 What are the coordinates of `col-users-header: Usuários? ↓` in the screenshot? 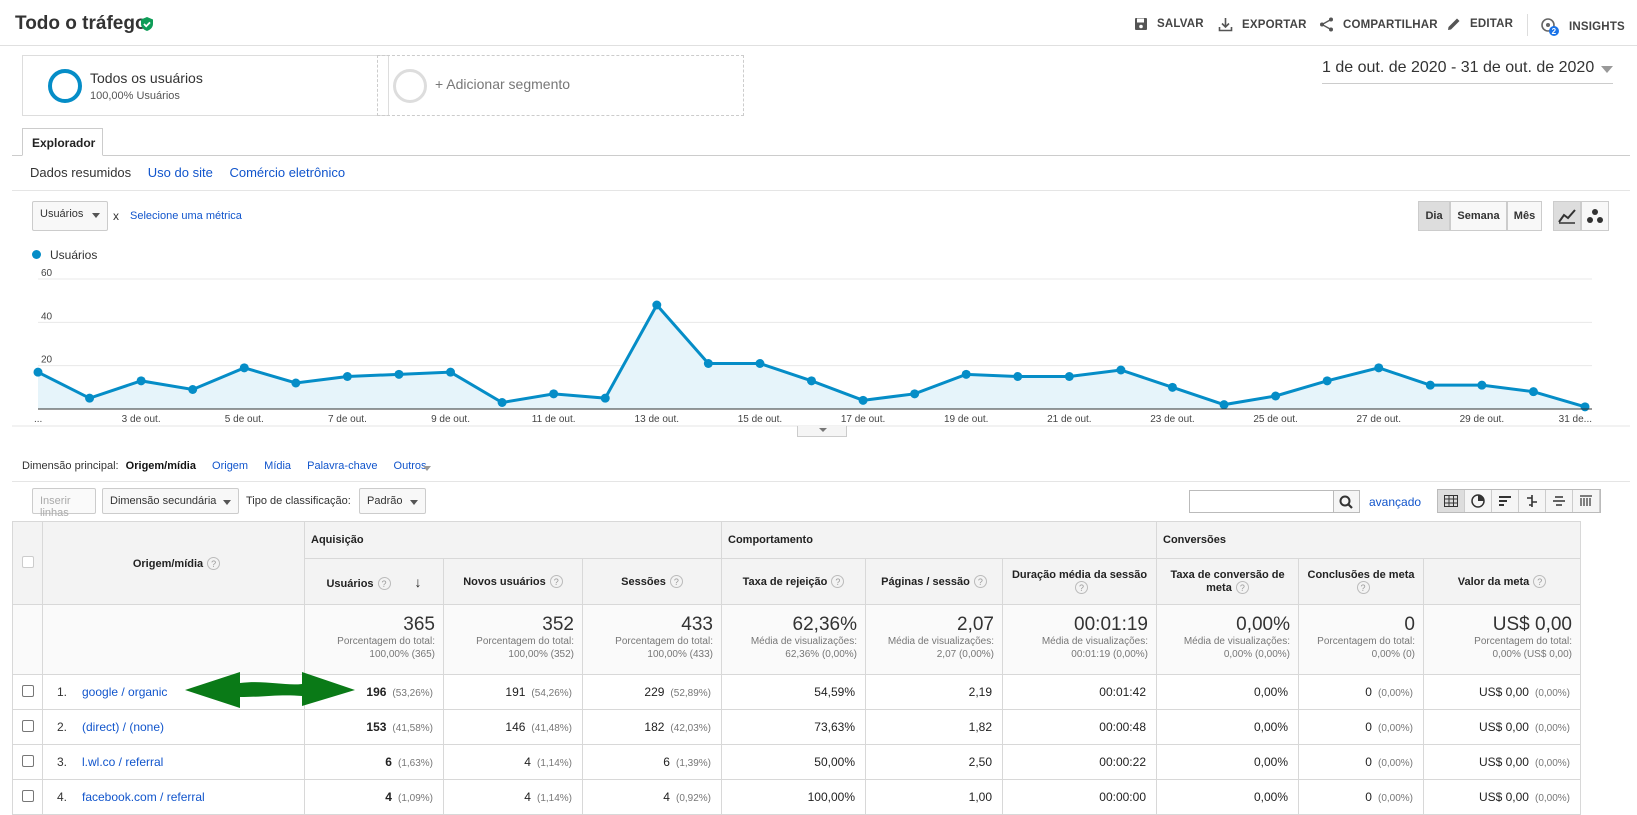 It's located at (374, 581).